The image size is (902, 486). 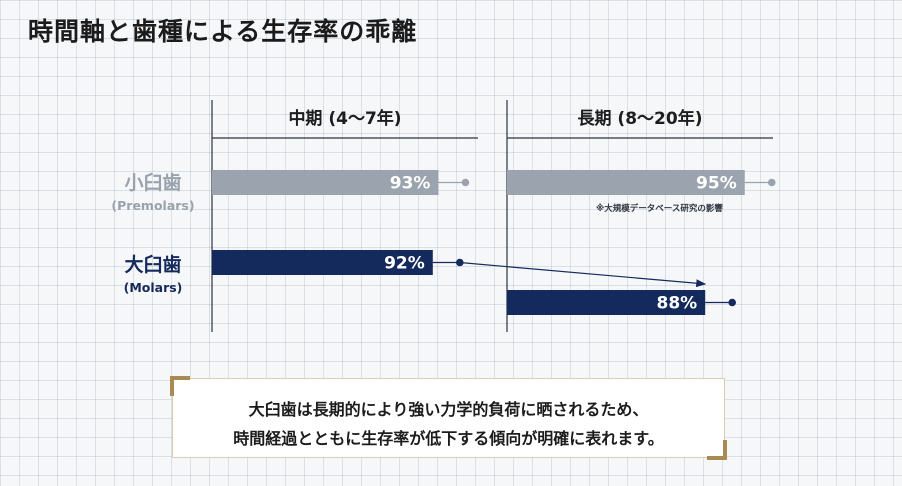 What do you see at coordinates (448, 409) in the screenshot?
I see `callout-line-1: 大臼歯は長期的により強い力学的負荷に晒されるため、` at bounding box center [448, 409].